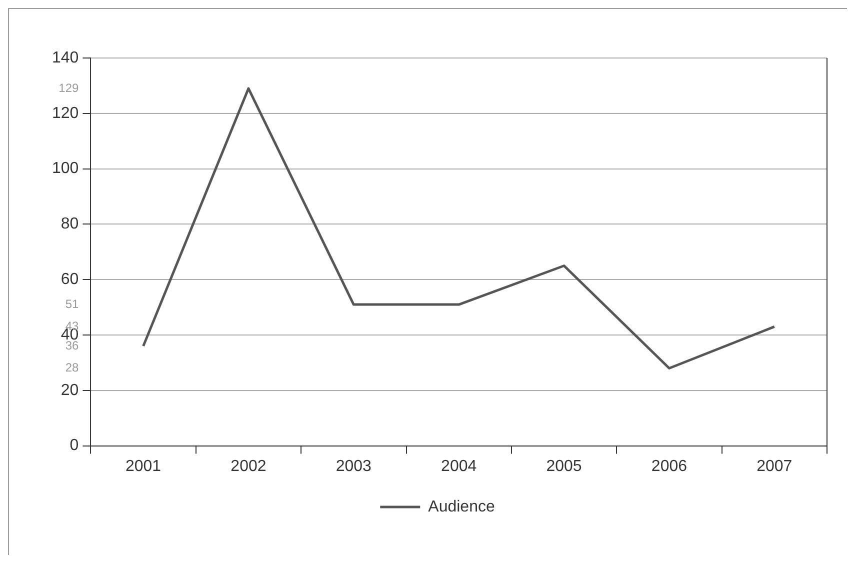 Image resolution: width=855 pixels, height=563 pixels. Describe the element at coordinates (248, 466) in the screenshot. I see `x-tick-label: 2002` at that location.